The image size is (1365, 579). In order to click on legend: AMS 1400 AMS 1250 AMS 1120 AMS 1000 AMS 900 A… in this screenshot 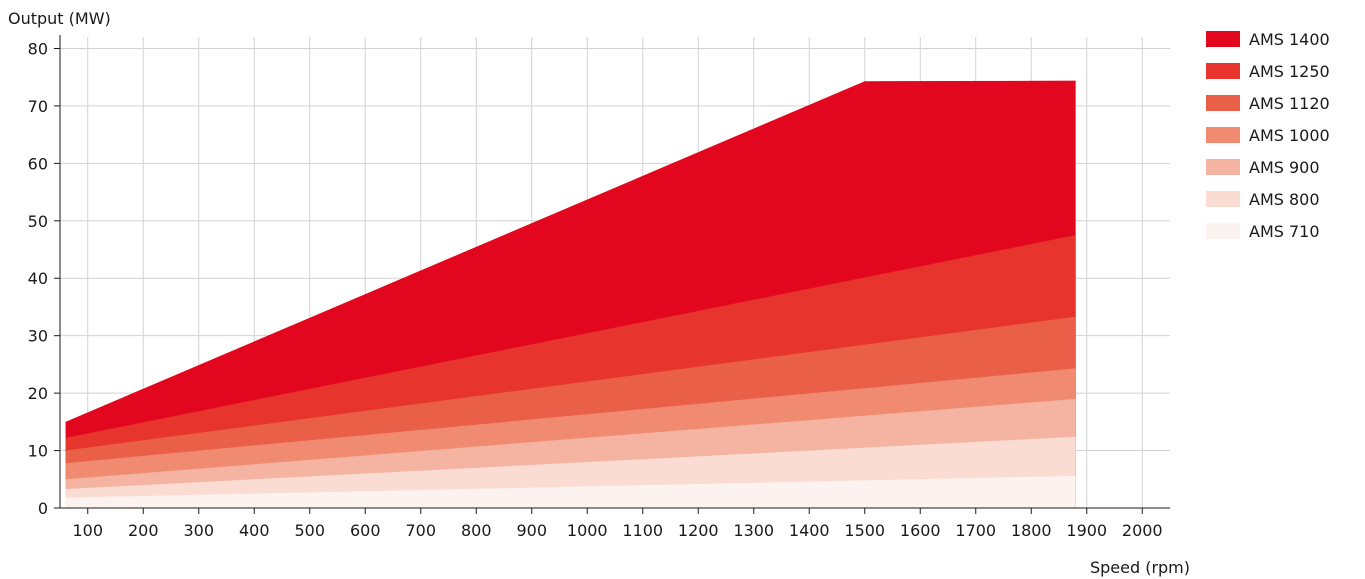, I will do `click(1268, 135)`.